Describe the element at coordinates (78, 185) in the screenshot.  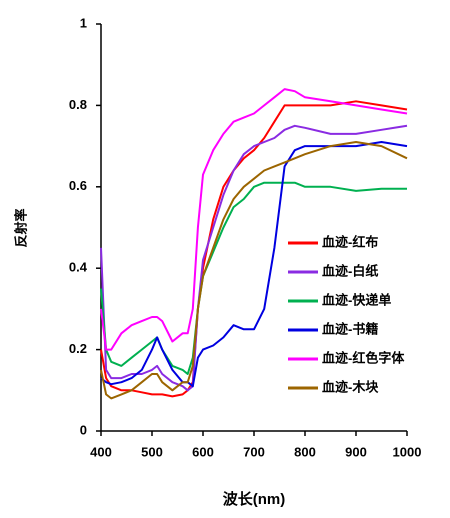
I see `y-tick-label: 0.6` at that location.